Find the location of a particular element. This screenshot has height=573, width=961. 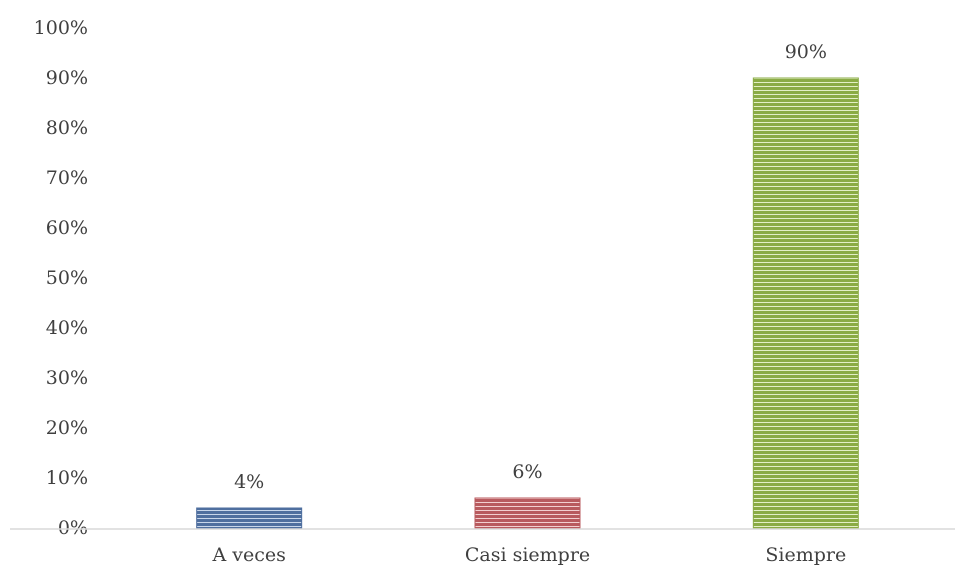

x-axis: A veces Casi siempre Siempre is located at coordinates (528, 555).